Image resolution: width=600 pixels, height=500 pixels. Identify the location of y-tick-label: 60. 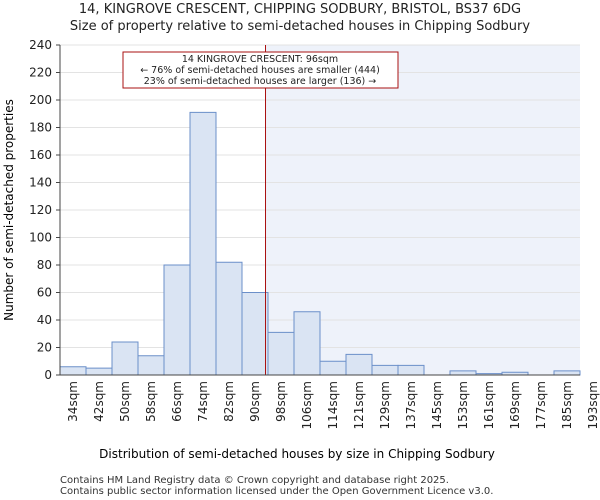
(44, 293).